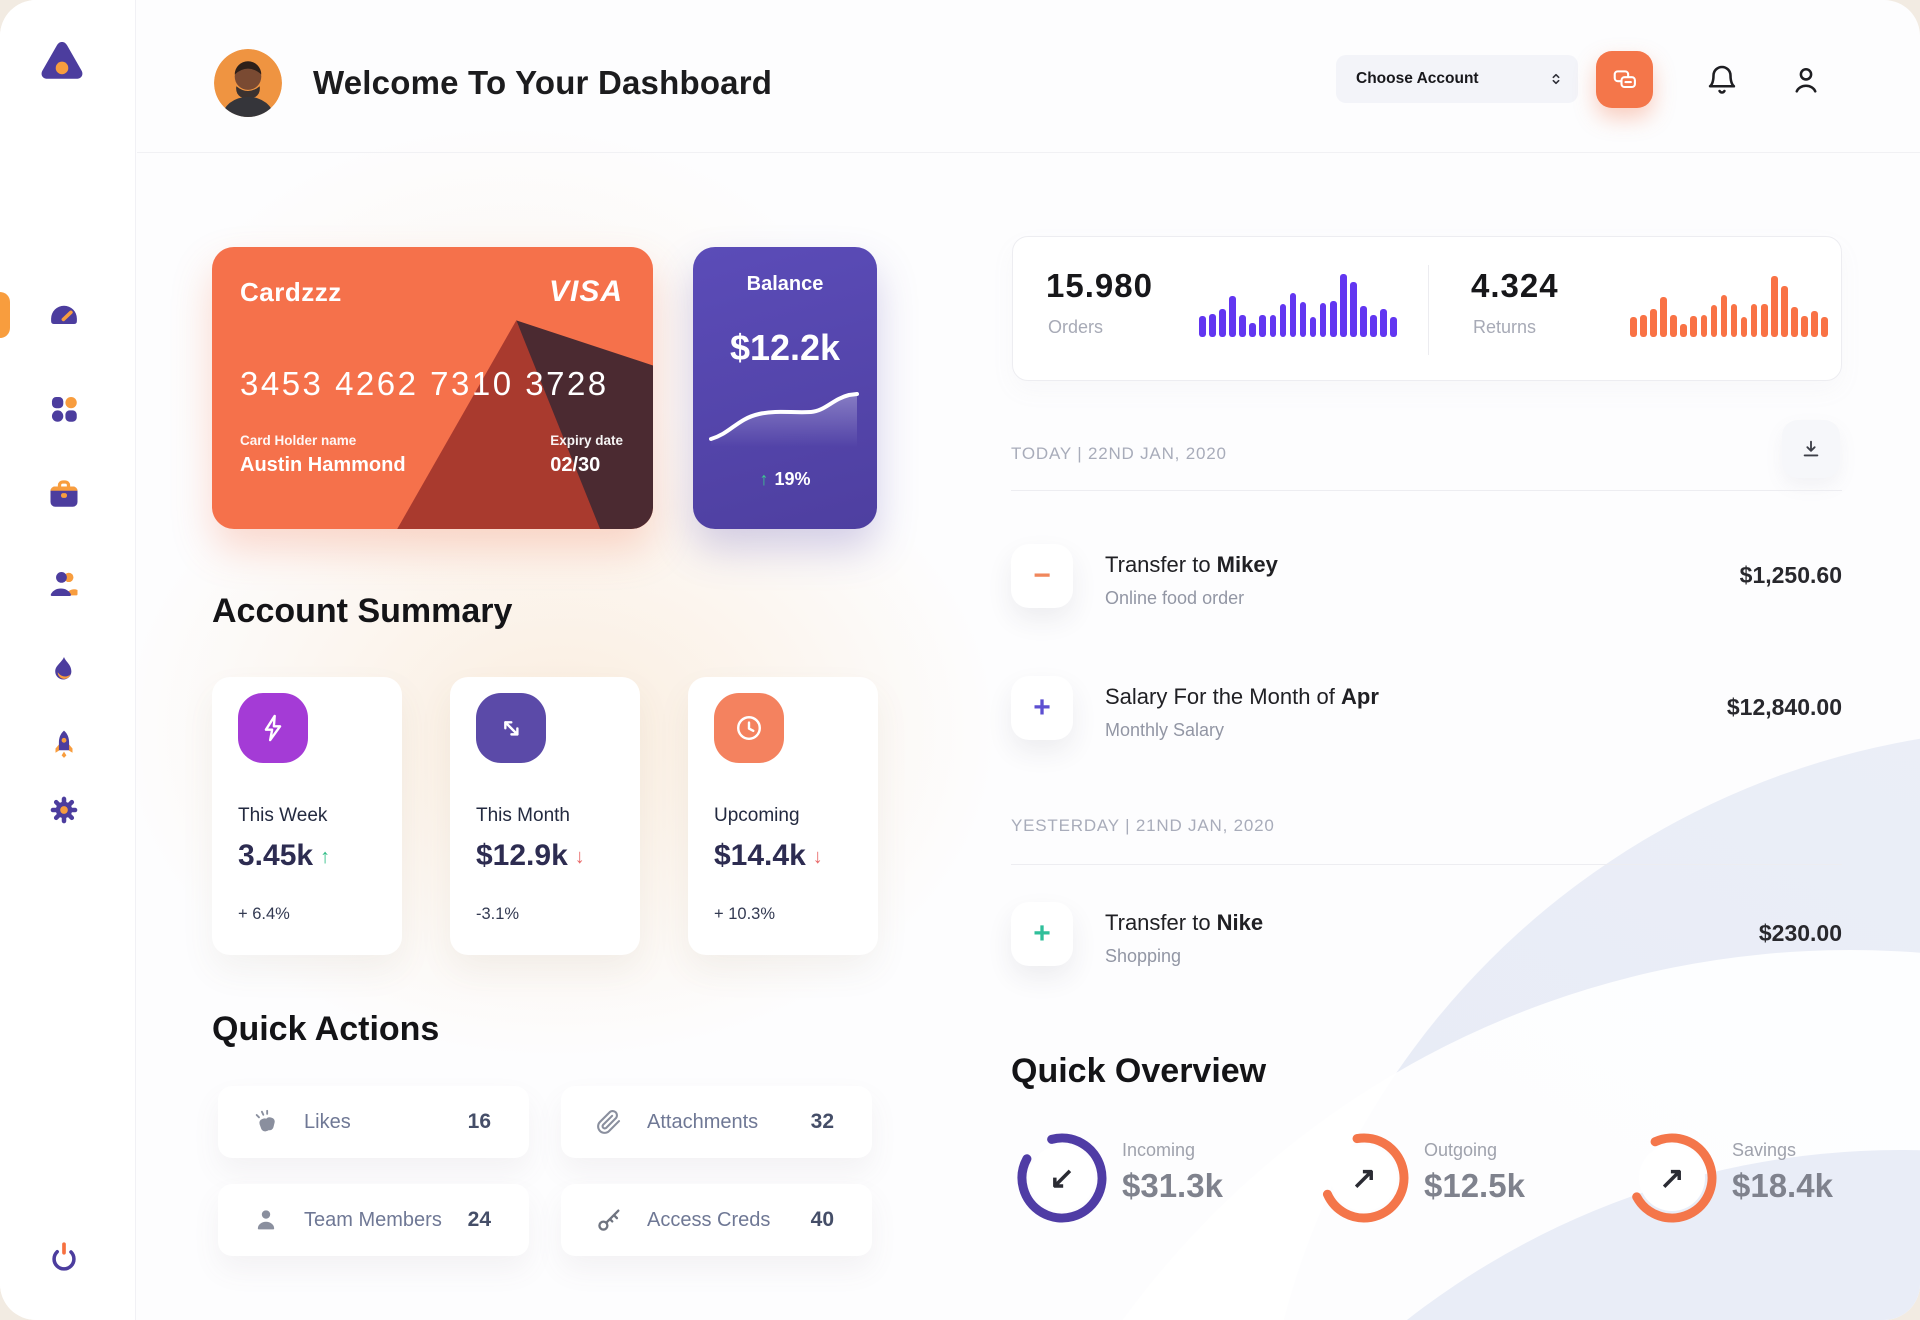 The image size is (1920, 1320). I want to click on card-holder-block: Card Holder name Austin Hammond, so click(323, 455).